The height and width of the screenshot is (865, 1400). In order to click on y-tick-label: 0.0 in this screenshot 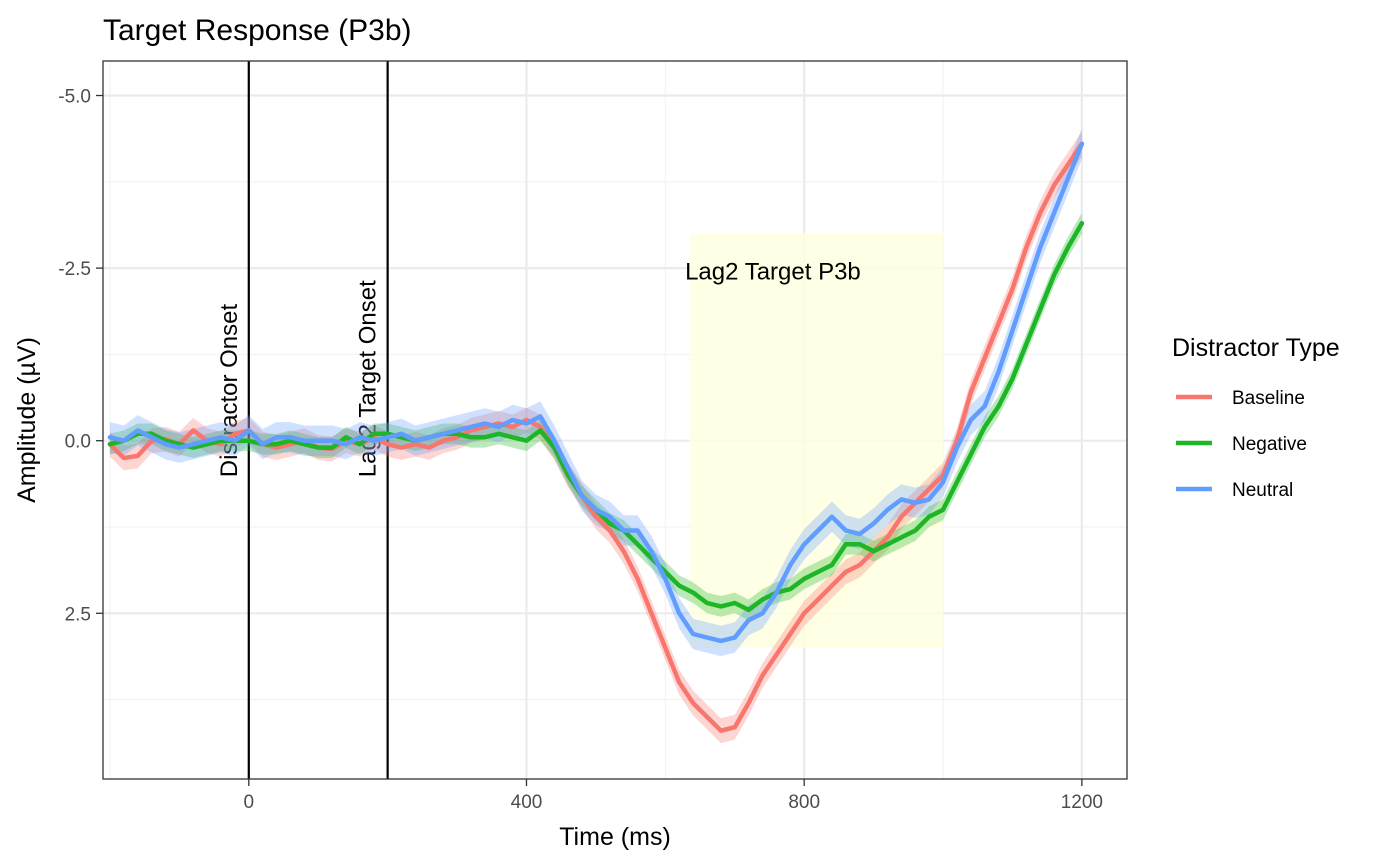, I will do `click(78, 442)`.